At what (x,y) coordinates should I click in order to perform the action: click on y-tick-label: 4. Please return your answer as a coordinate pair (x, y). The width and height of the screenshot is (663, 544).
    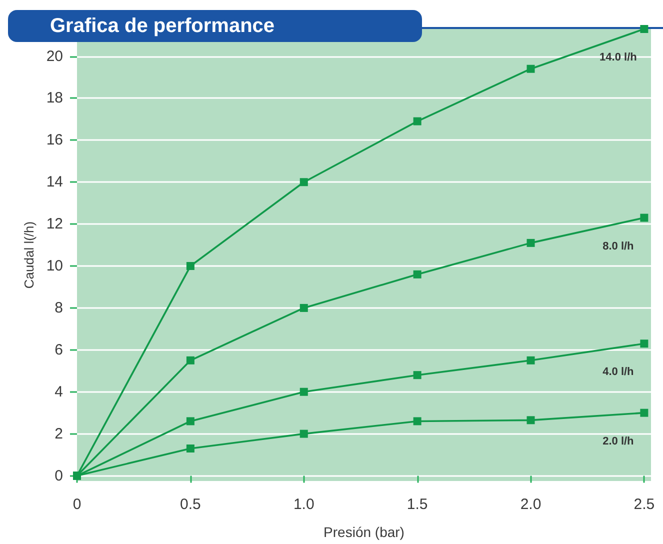
    Looking at the image, I should click on (58, 391).